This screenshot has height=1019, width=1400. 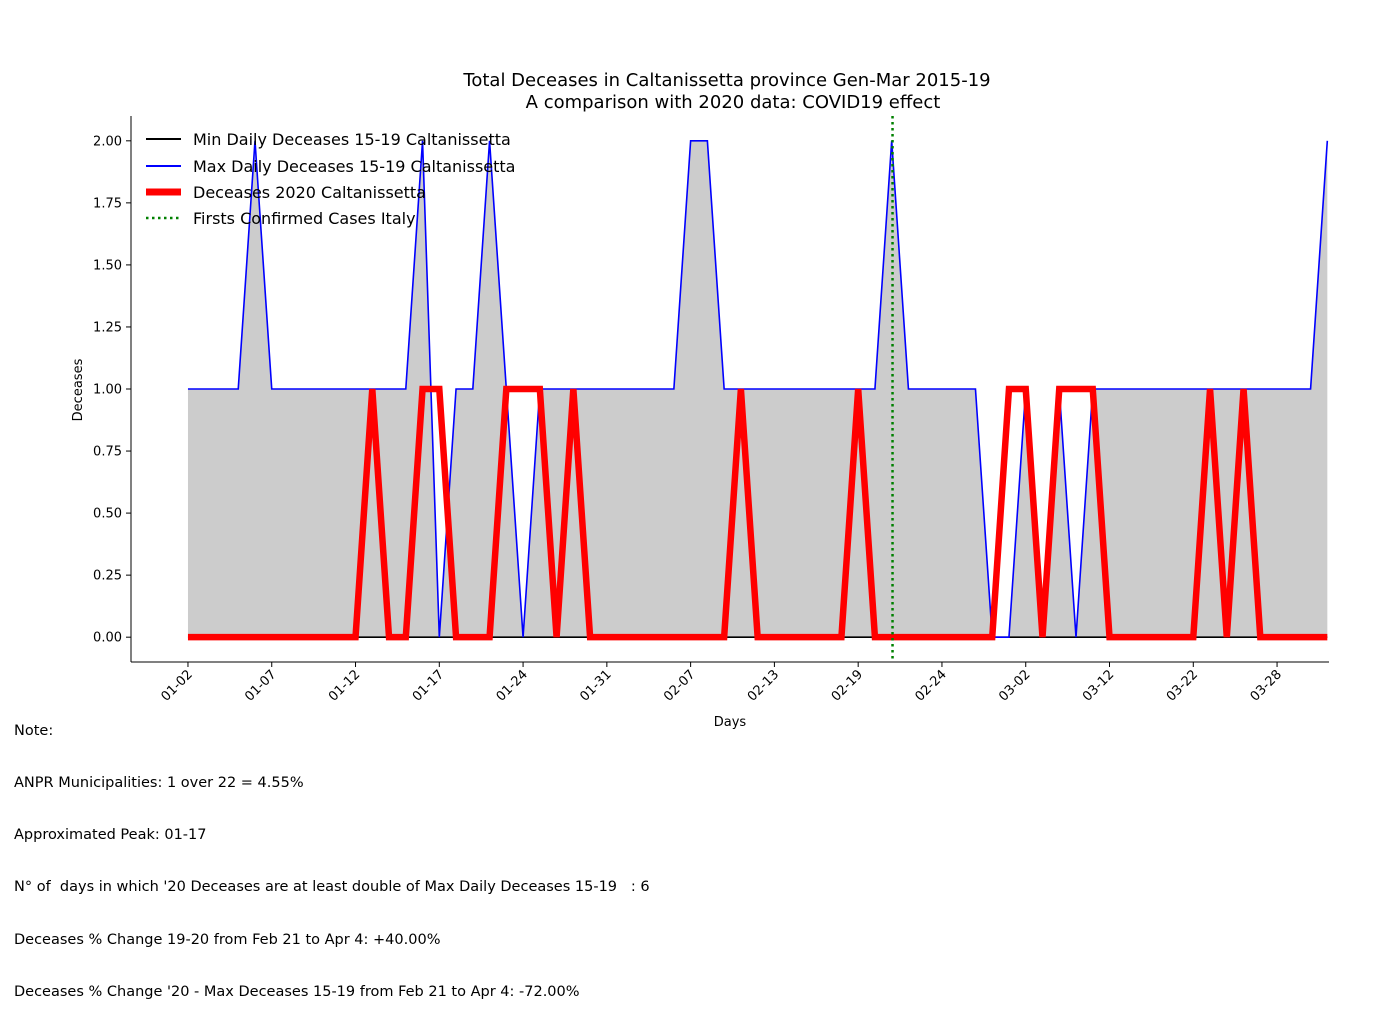 What do you see at coordinates (107, 203) in the screenshot?
I see `y-tick-label: 1.75` at bounding box center [107, 203].